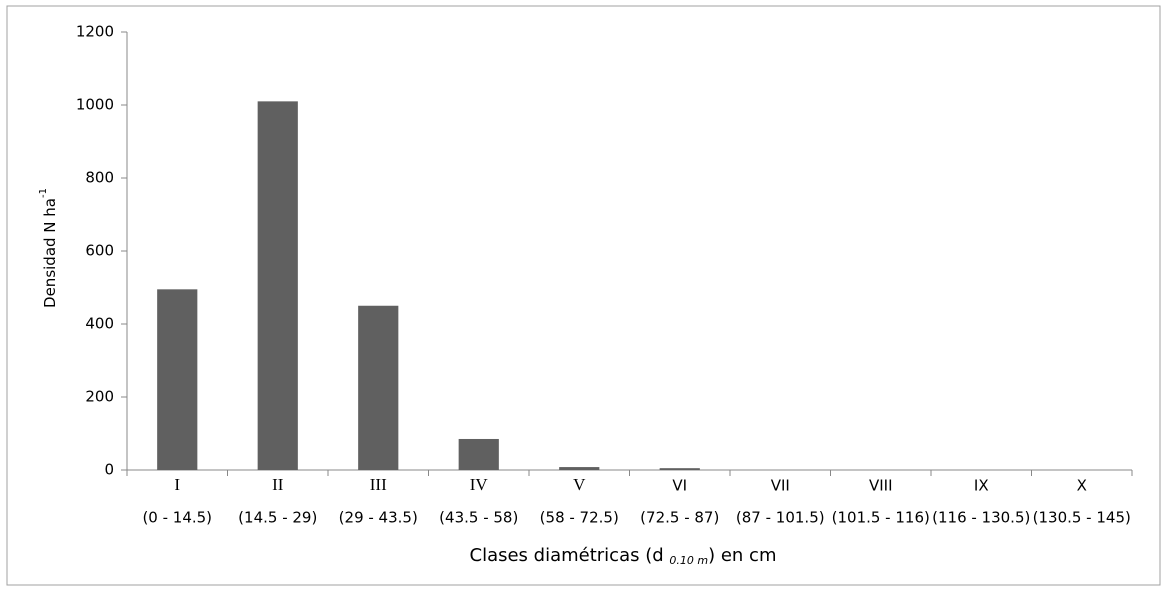 The width and height of the screenshot is (1172, 612). I want to click on x-range-label: (58 - 72.5), so click(579, 518).